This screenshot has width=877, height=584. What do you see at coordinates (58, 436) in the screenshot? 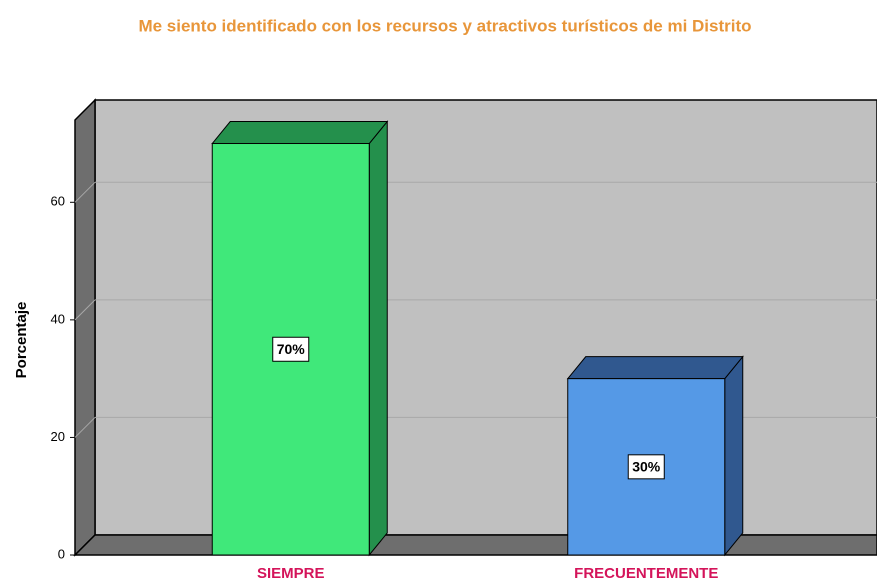
I see `y-tick-label: 20` at bounding box center [58, 436].